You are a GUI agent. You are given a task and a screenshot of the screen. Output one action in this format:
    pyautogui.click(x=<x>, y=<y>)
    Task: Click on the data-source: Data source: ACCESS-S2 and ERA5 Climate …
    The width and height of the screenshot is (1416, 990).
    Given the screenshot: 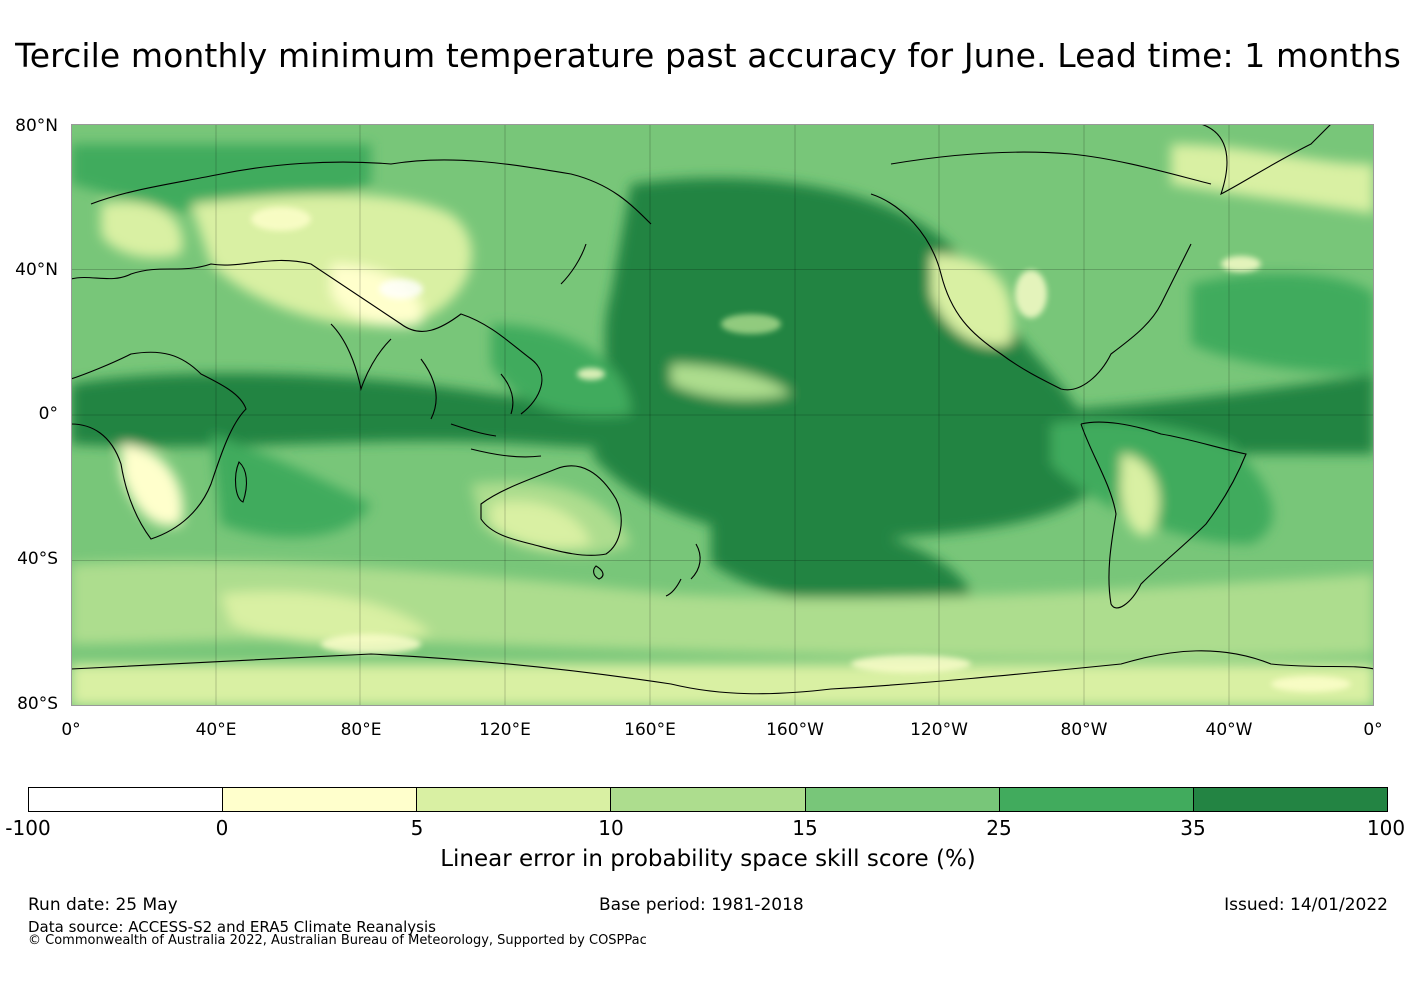 What is the action you would take?
    pyautogui.click(x=232, y=927)
    